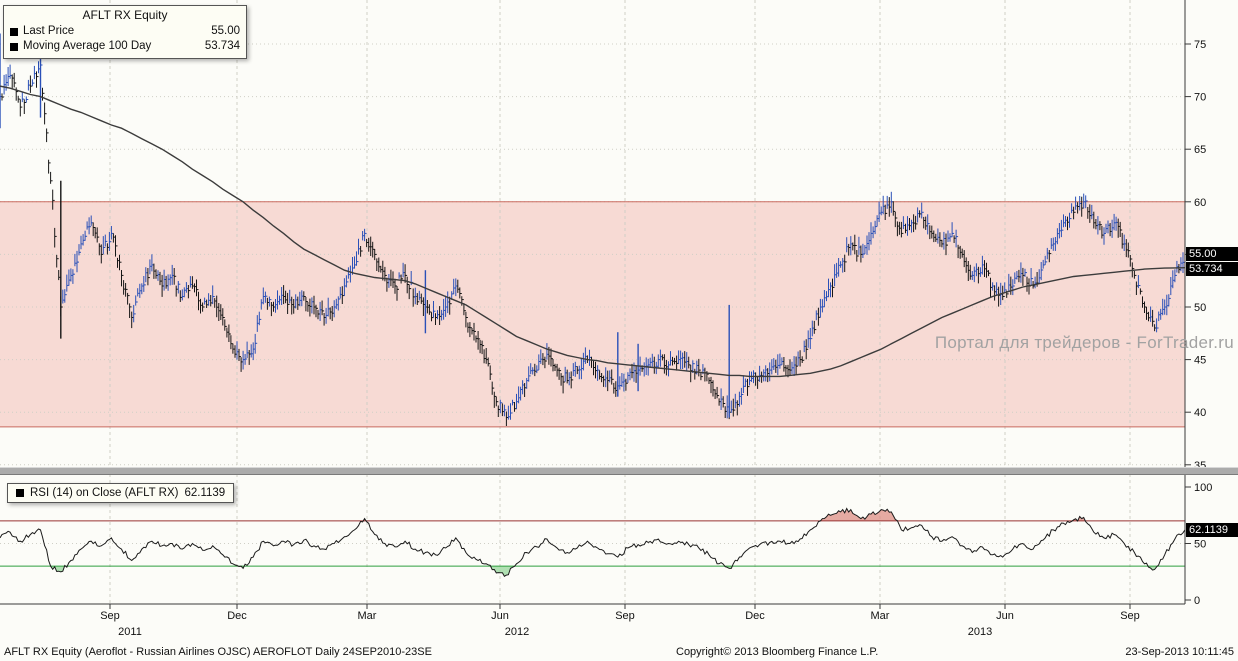 The height and width of the screenshot is (661, 1238). I want to click on moving-average-axis-badge: 53.734, so click(1212, 269).